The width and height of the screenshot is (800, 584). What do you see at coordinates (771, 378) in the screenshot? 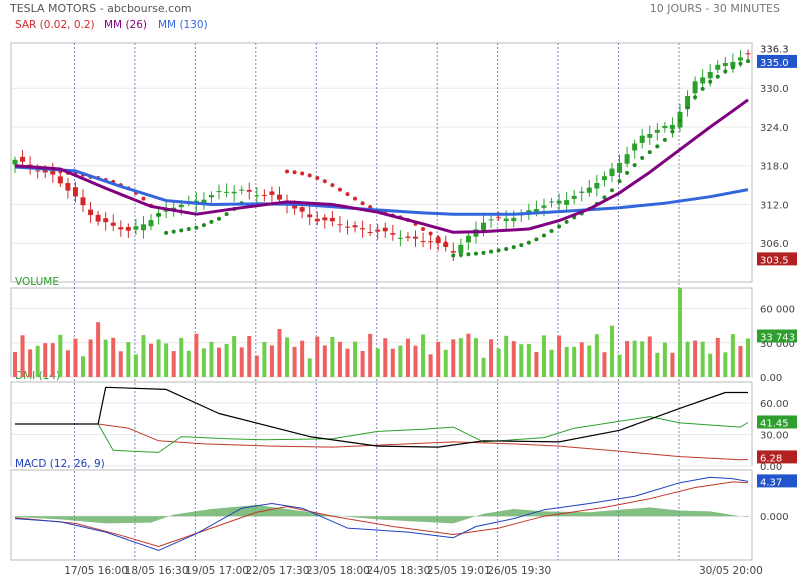
I see `y-tick-label: 0.00` at bounding box center [771, 378].